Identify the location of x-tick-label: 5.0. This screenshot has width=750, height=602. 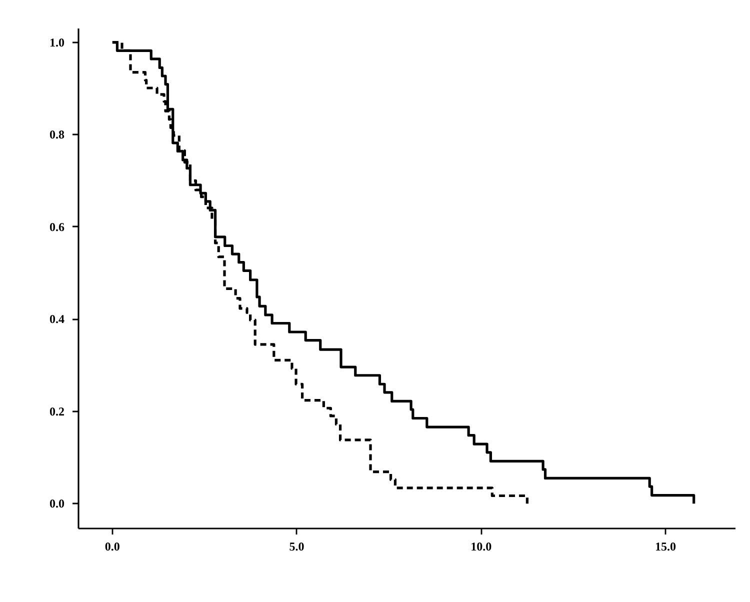
(296, 547).